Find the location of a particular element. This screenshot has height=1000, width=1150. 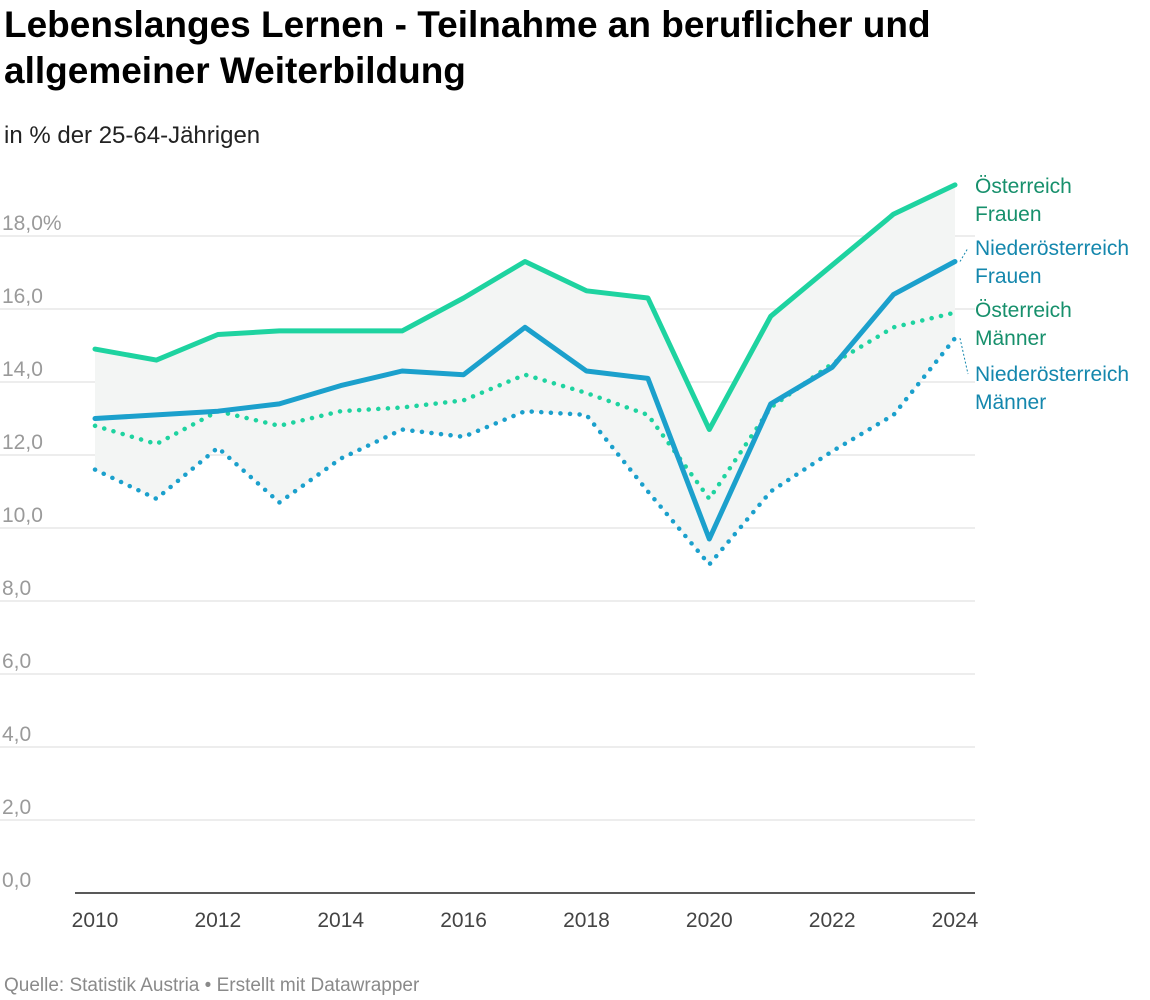

y-axis: 0,0 2,0 4,0 6,0 8,0 10,0 12,0 14,0 16,0 18,0% is located at coordinates (32, 552).